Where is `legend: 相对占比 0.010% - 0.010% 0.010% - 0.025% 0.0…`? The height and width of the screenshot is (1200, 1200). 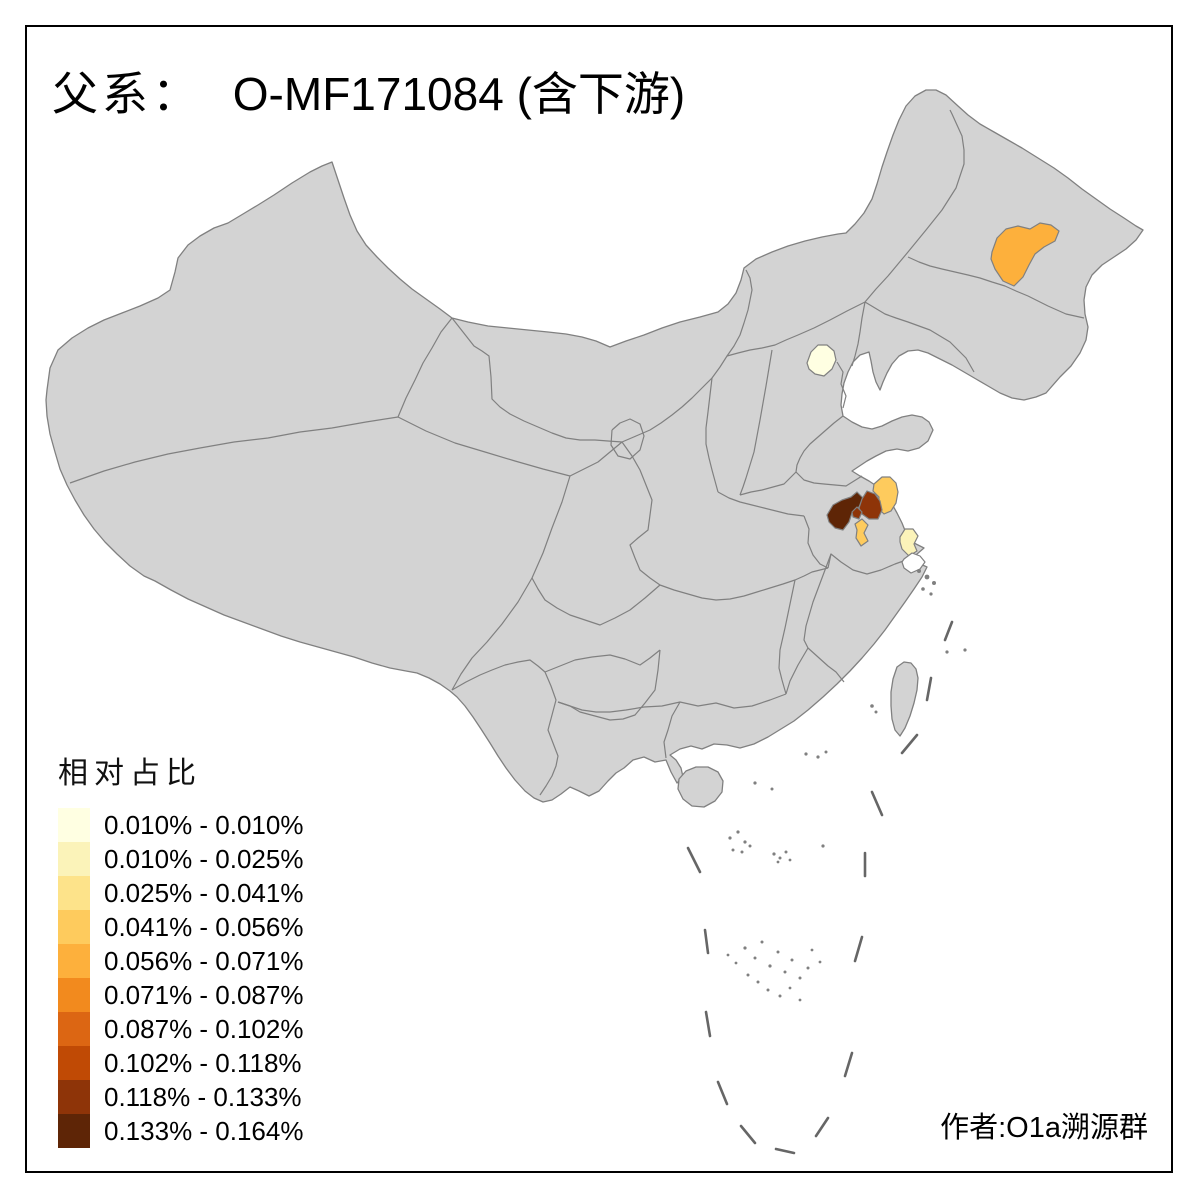
legend: 相对占比 0.010% - 0.010% 0.010% - 0.025% 0.0… is located at coordinates (180, 948).